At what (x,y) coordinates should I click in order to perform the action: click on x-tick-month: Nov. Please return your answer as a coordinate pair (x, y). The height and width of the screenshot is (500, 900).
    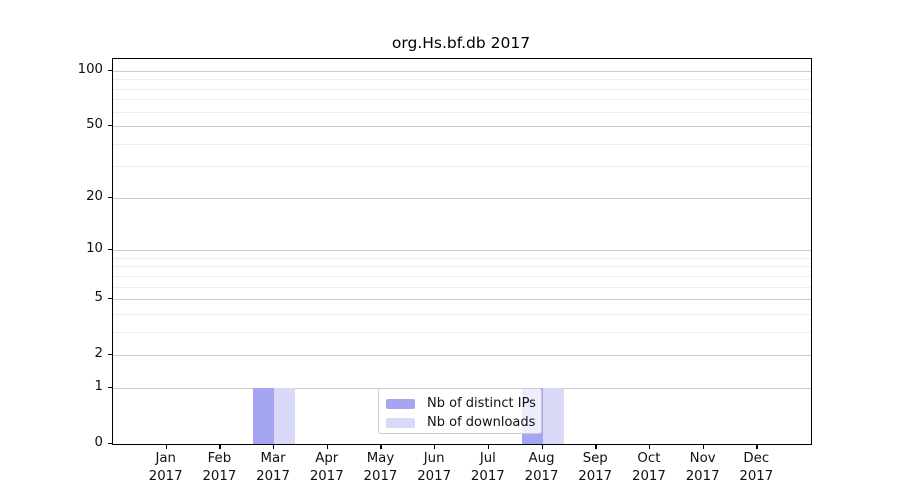
    Looking at the image, I should click on (702, 458).